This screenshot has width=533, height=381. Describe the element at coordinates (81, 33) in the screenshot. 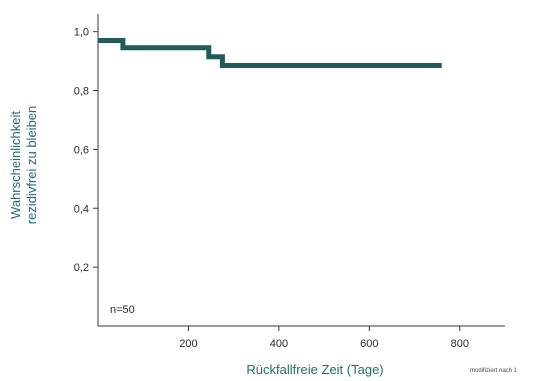

I see `y-tick-label: 1,0` at that location.